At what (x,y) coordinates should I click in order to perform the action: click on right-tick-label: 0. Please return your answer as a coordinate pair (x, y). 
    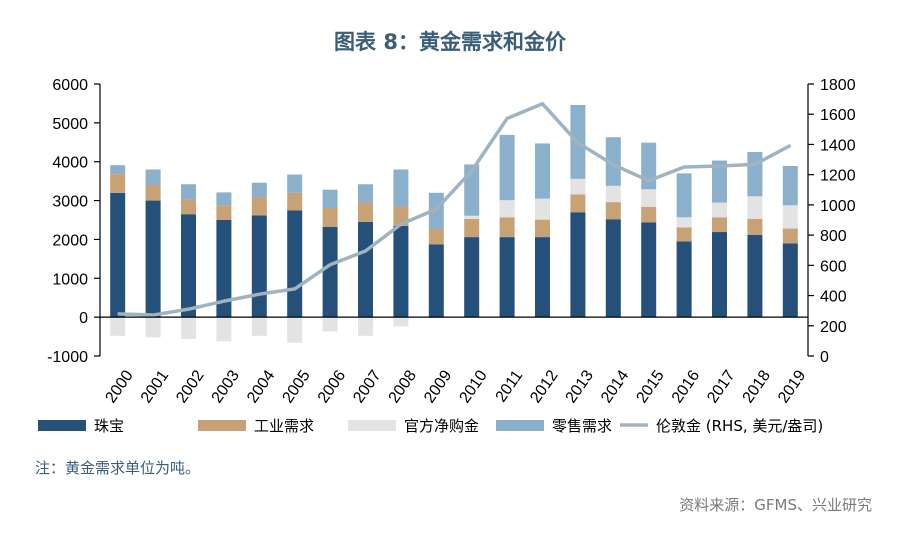
    Looking at the image, I should click on (824, 357).